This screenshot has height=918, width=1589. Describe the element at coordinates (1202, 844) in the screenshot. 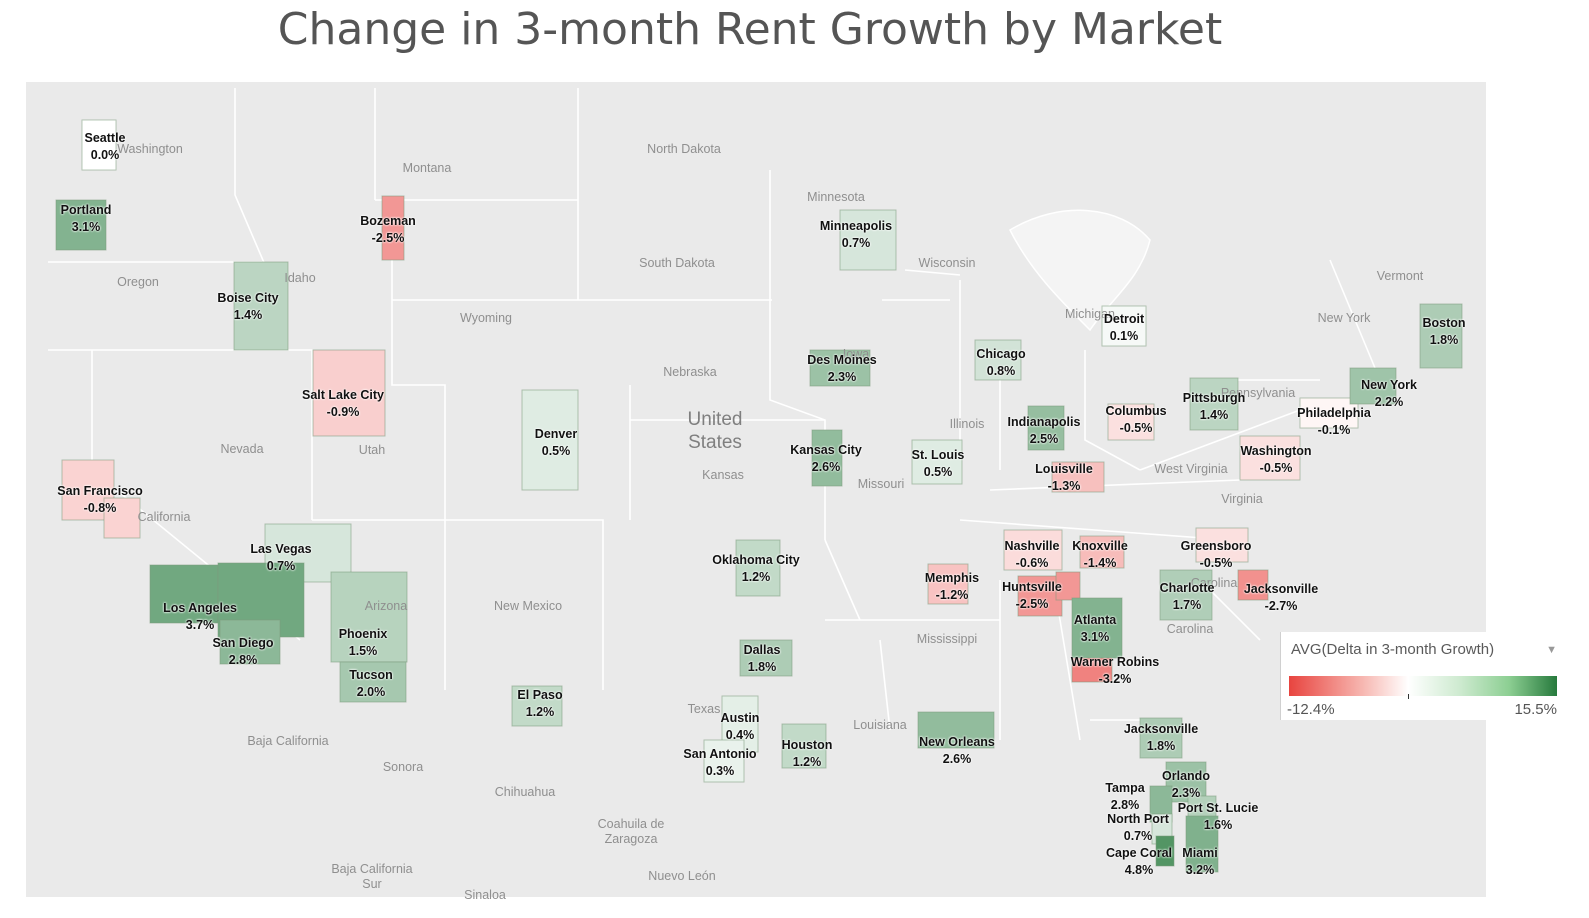

I see `market-region-miami` at that location.